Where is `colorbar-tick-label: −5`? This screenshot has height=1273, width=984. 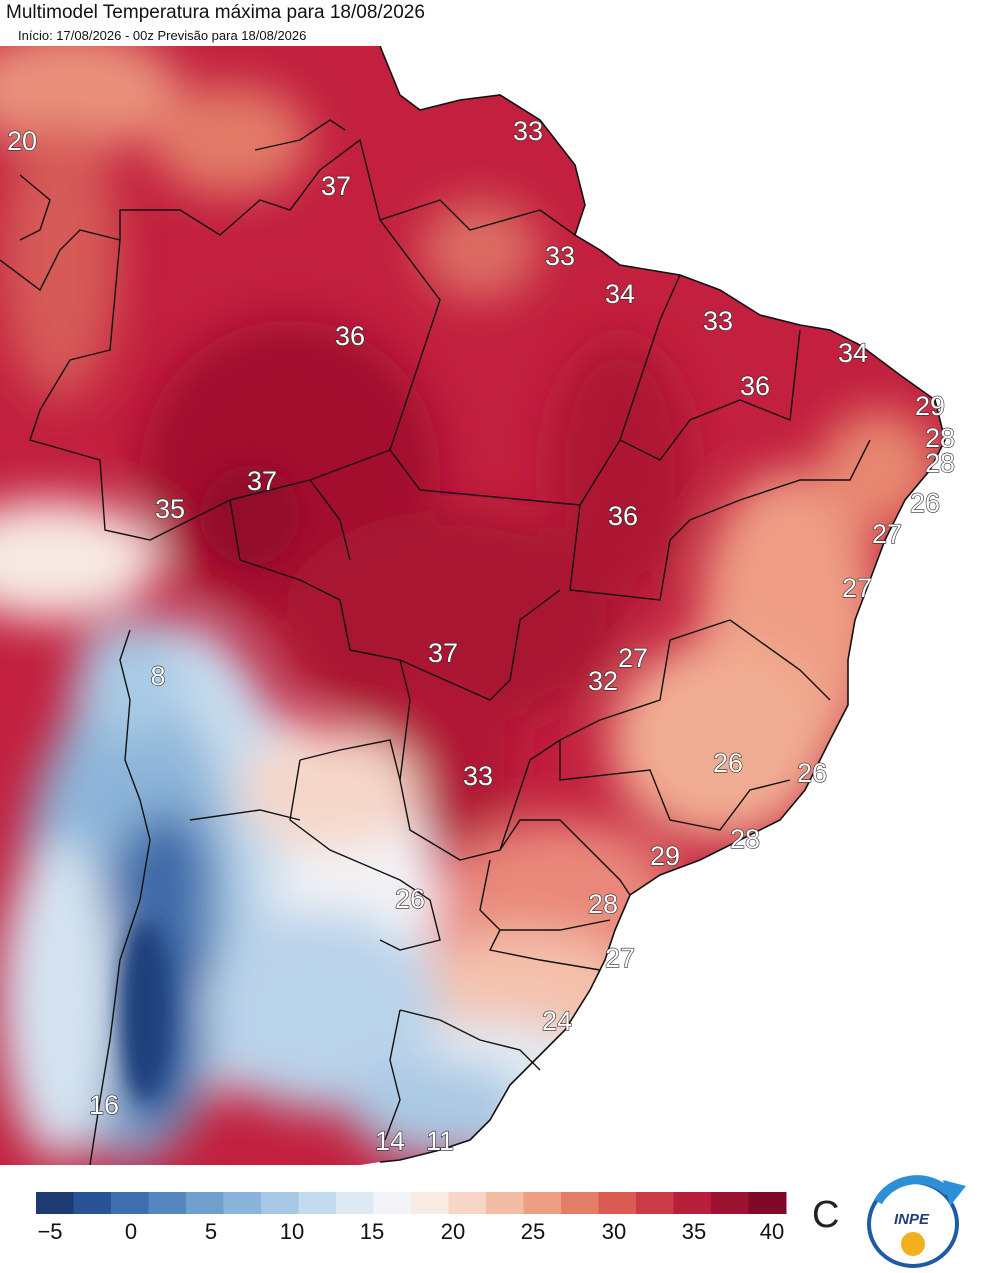
colorbar-tick-label: −5 is located at coordinates (49, 1231).